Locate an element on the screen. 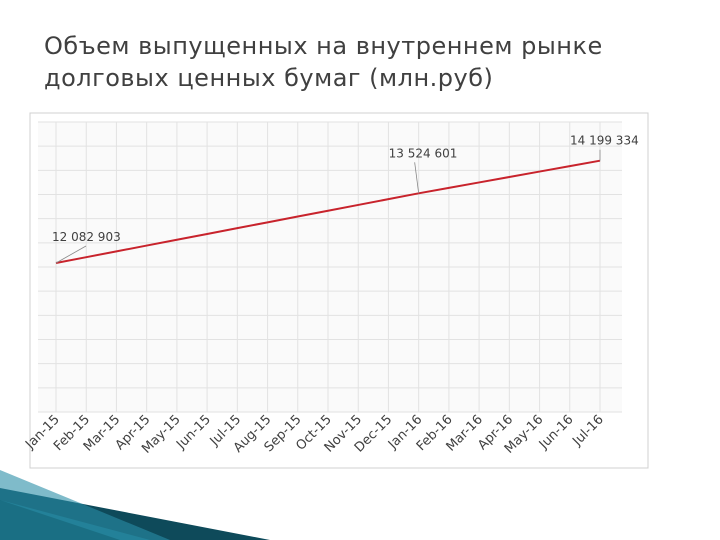  data-label: 12 082 903 is located at coordinates (86, 237).